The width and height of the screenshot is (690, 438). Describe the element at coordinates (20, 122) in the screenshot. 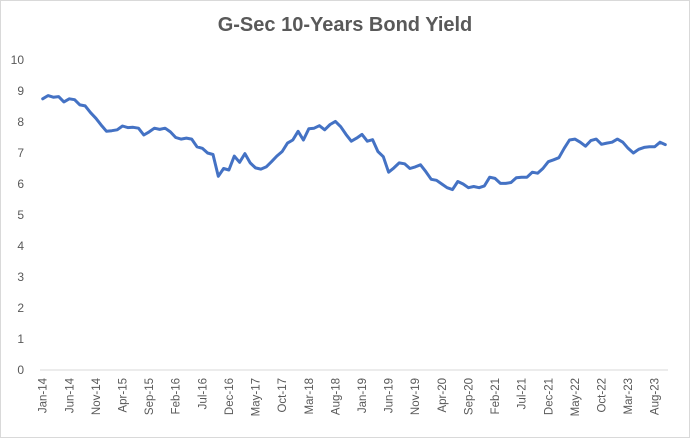

I see `y-tick-label: 8` at that location.